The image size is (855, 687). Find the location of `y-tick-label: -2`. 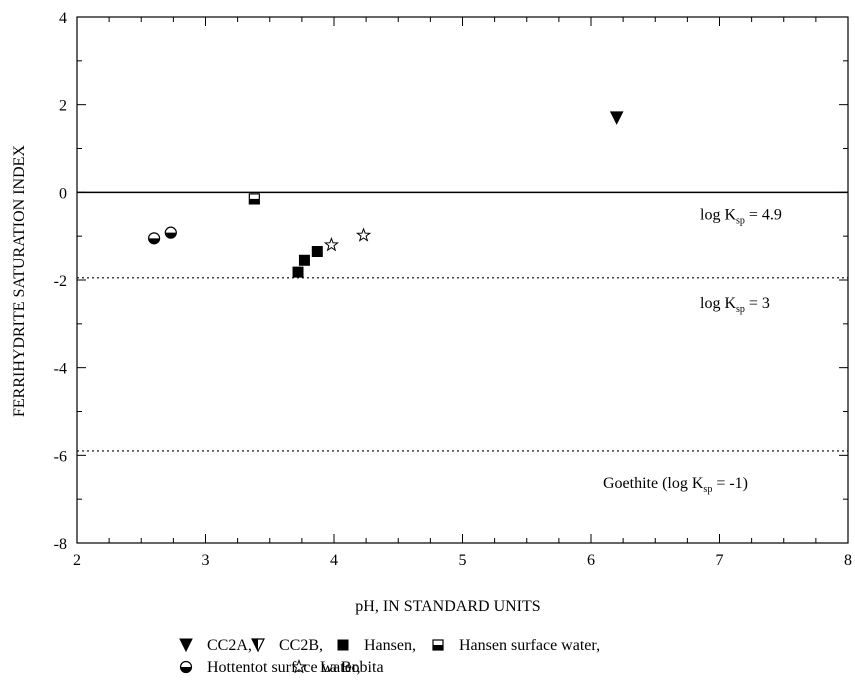

y-tick-label: -2 is located at coordinates (60, 281).